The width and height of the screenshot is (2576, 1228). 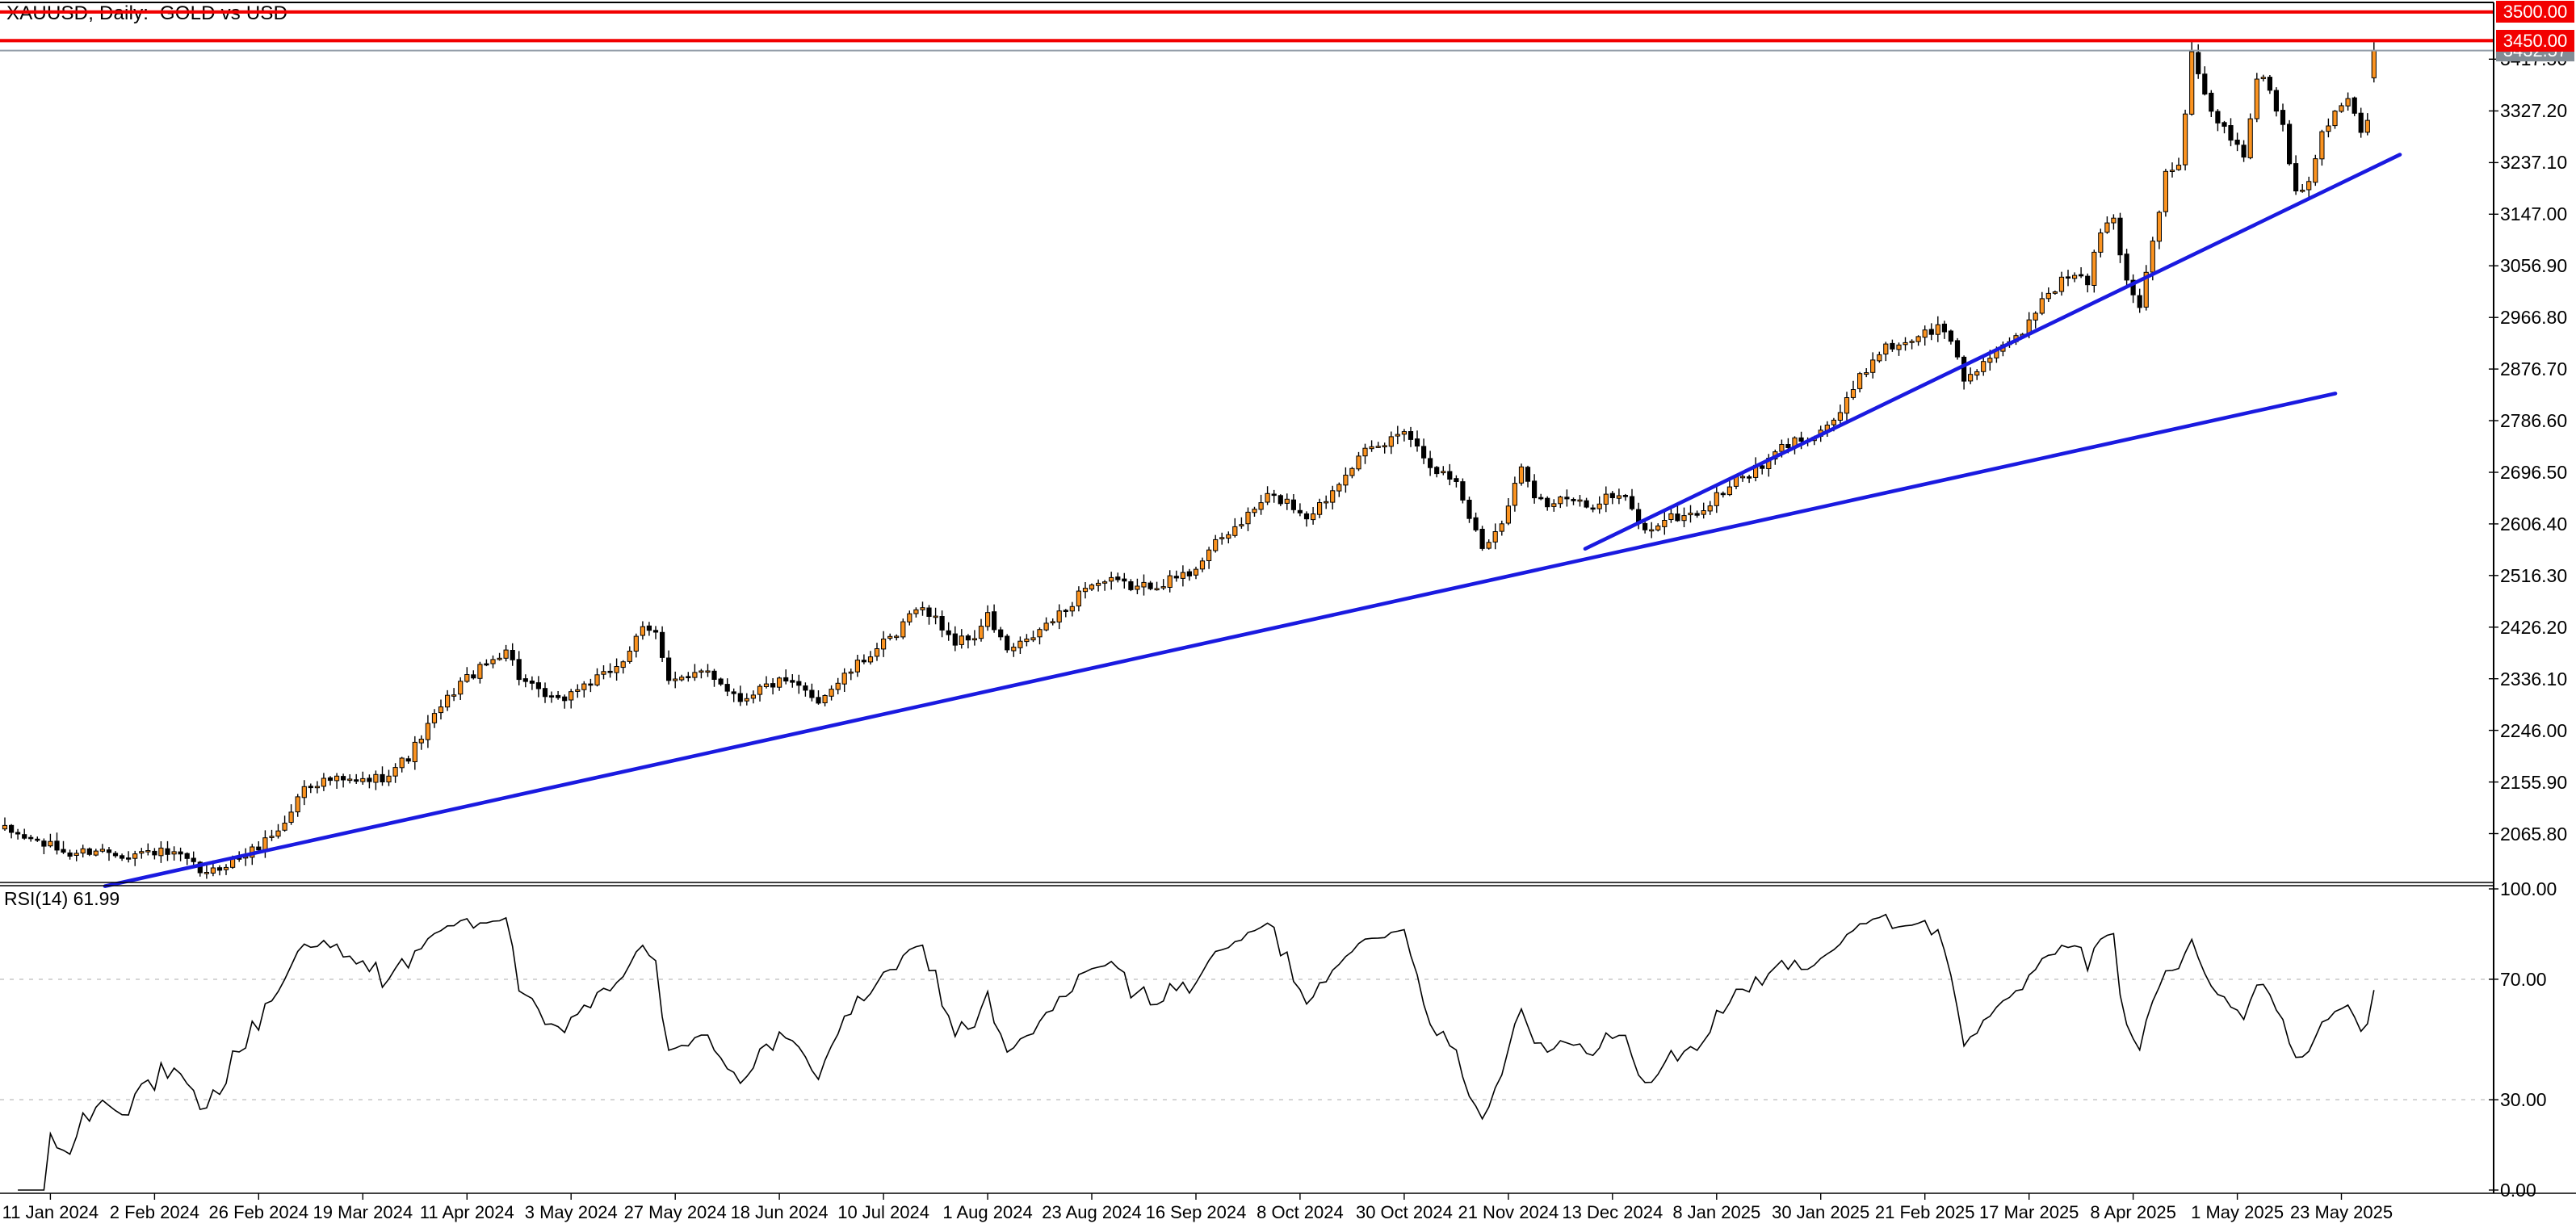 I want to click on rsi-indicator-label: RSI(14) 61.99, so click(x=62, y=899).